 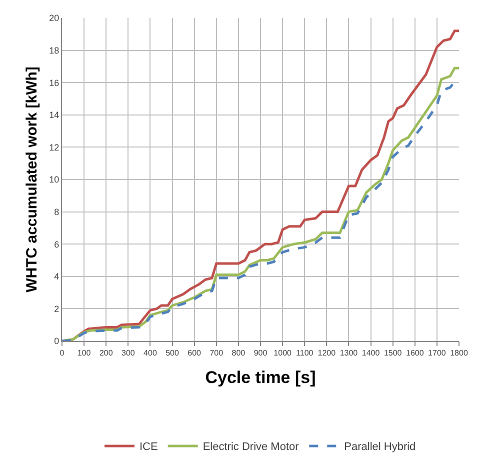 I want to click on y-tick-label: 20, so click(x=54, y=18).